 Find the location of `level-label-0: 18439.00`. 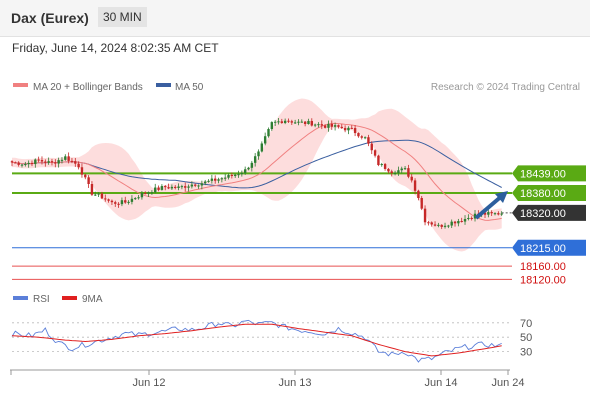

level-label-0: 18439.00 is located at coordinates (543, 174).